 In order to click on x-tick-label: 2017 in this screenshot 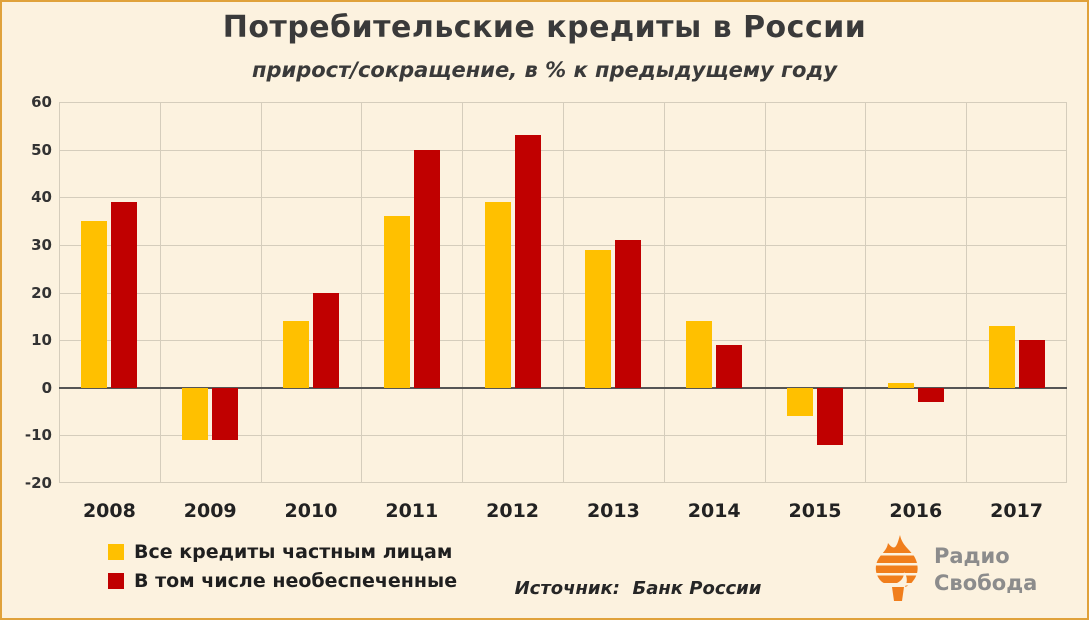, I will do `click(1017, 511)`.